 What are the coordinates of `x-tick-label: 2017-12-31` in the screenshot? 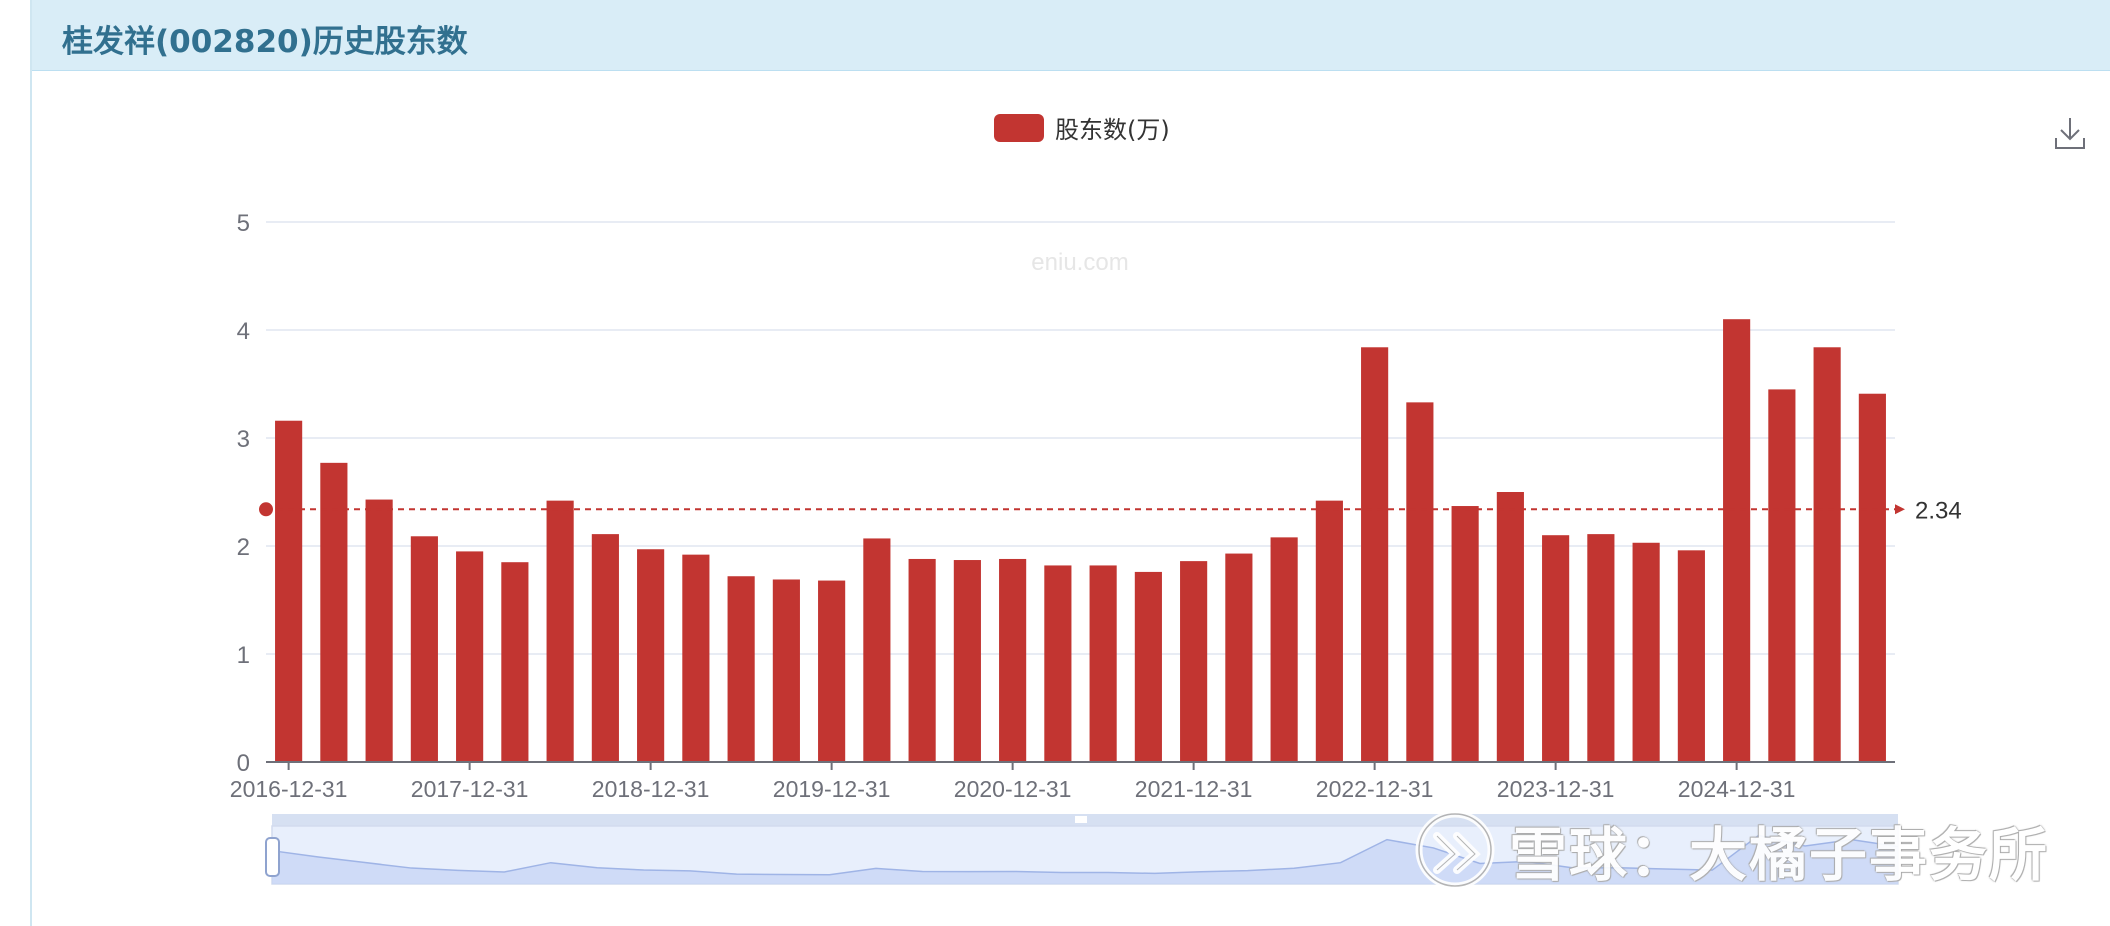 It's located at (470, 789).